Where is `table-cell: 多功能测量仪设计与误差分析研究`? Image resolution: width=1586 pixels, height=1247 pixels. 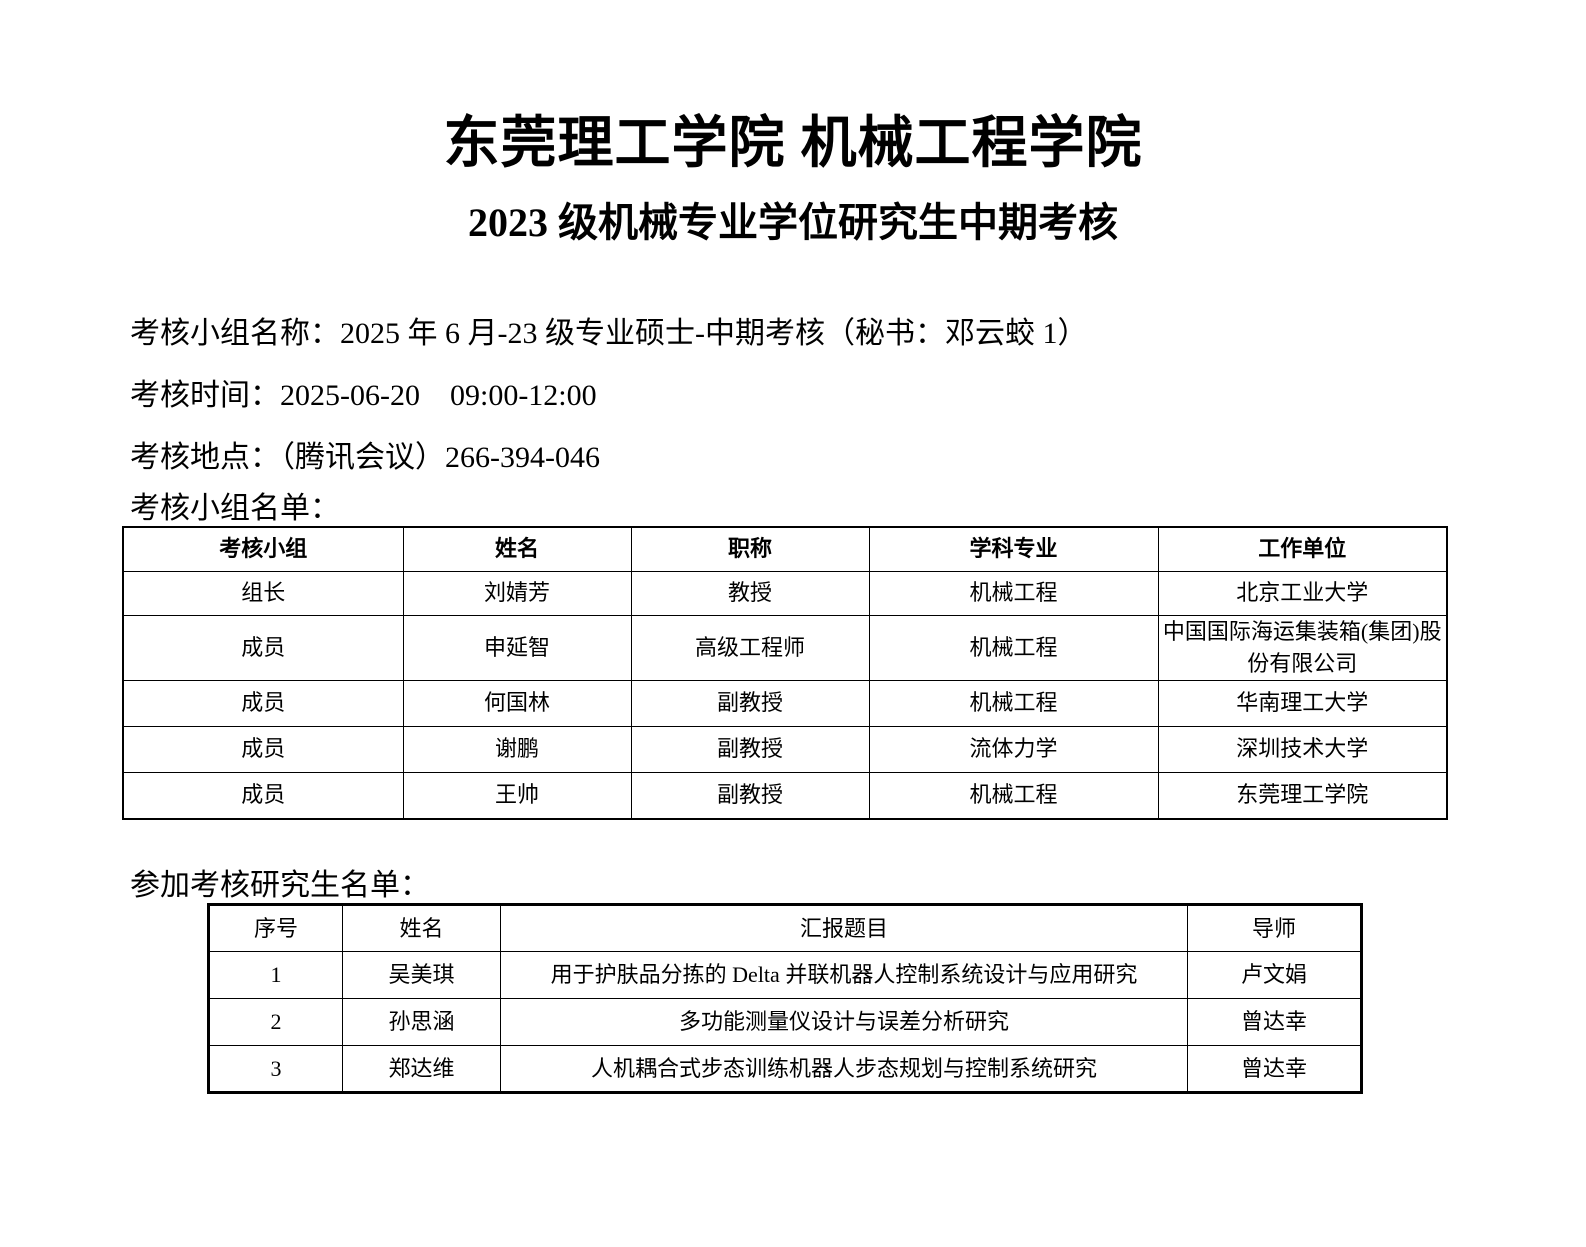
table-cell: 多功能测量仪设计与误差分析研究 is located at coordinates (844, 1022).